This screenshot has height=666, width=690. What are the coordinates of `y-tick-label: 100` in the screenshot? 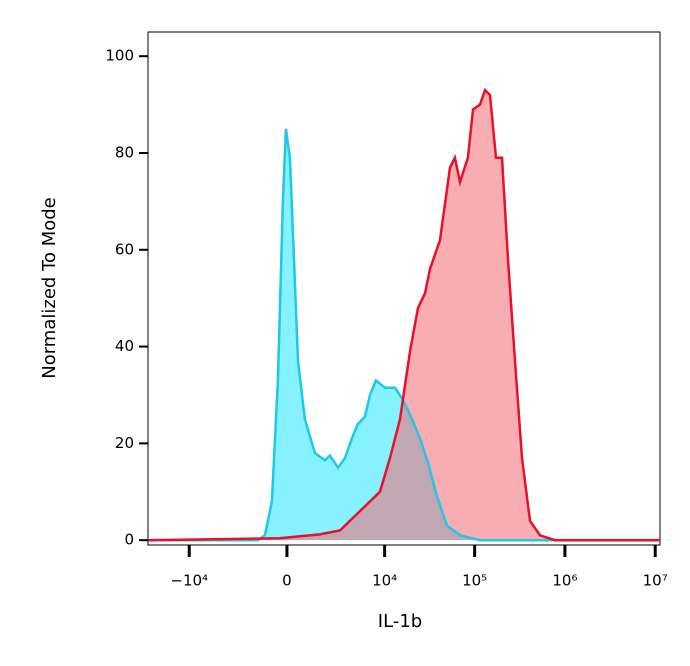 It's located at (119, 56).